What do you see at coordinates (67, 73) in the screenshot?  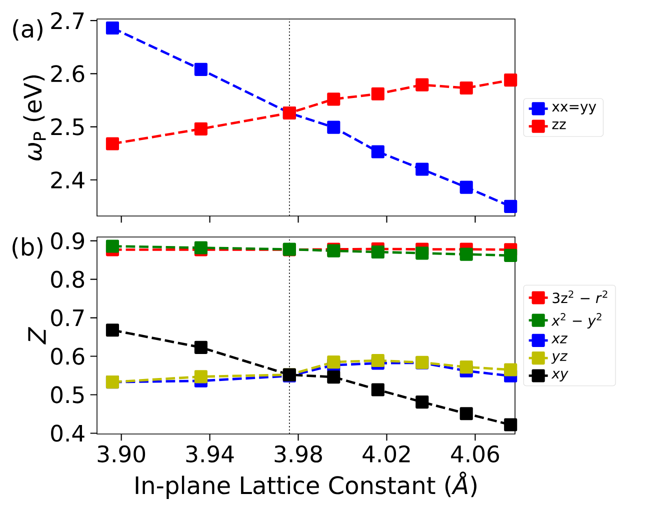 I see `y-tick-label: 2.6` at bounding box center [67, 73].